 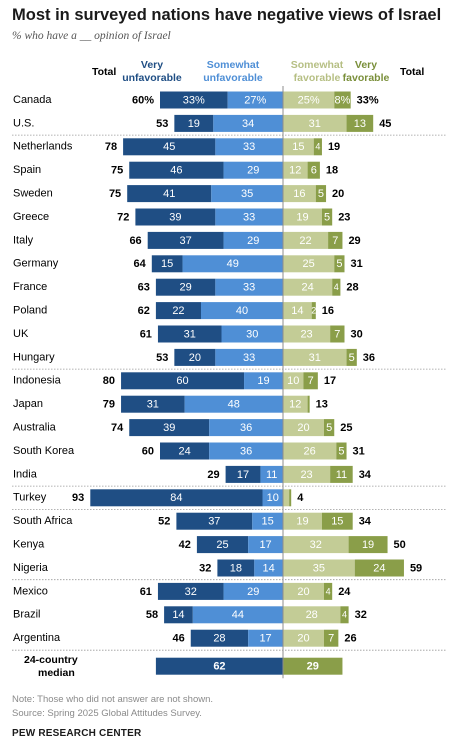 I want to click on header-very-favorable: favorable, so click(x=366, y=78).